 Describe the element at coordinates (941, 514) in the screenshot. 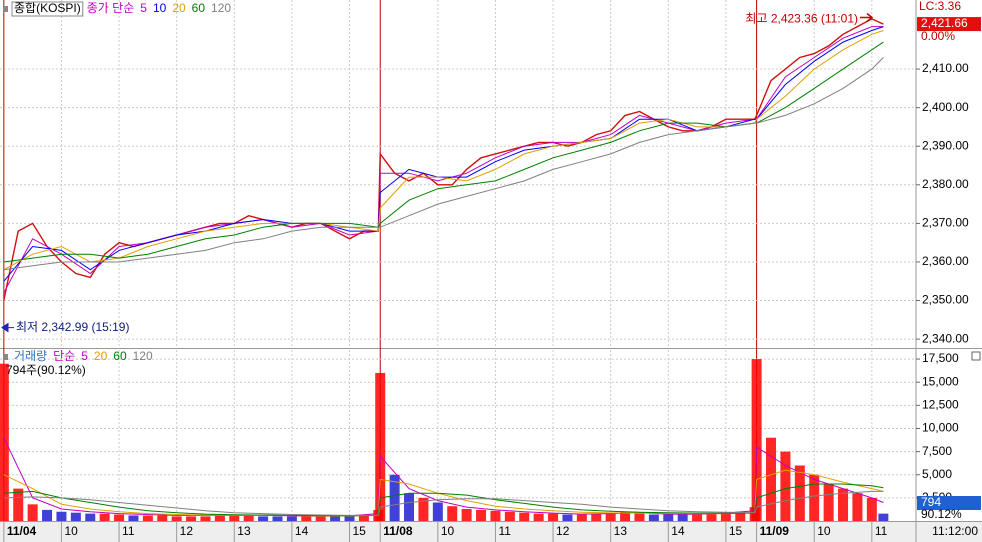

I see `ratio-label: 90.12%` at that location.